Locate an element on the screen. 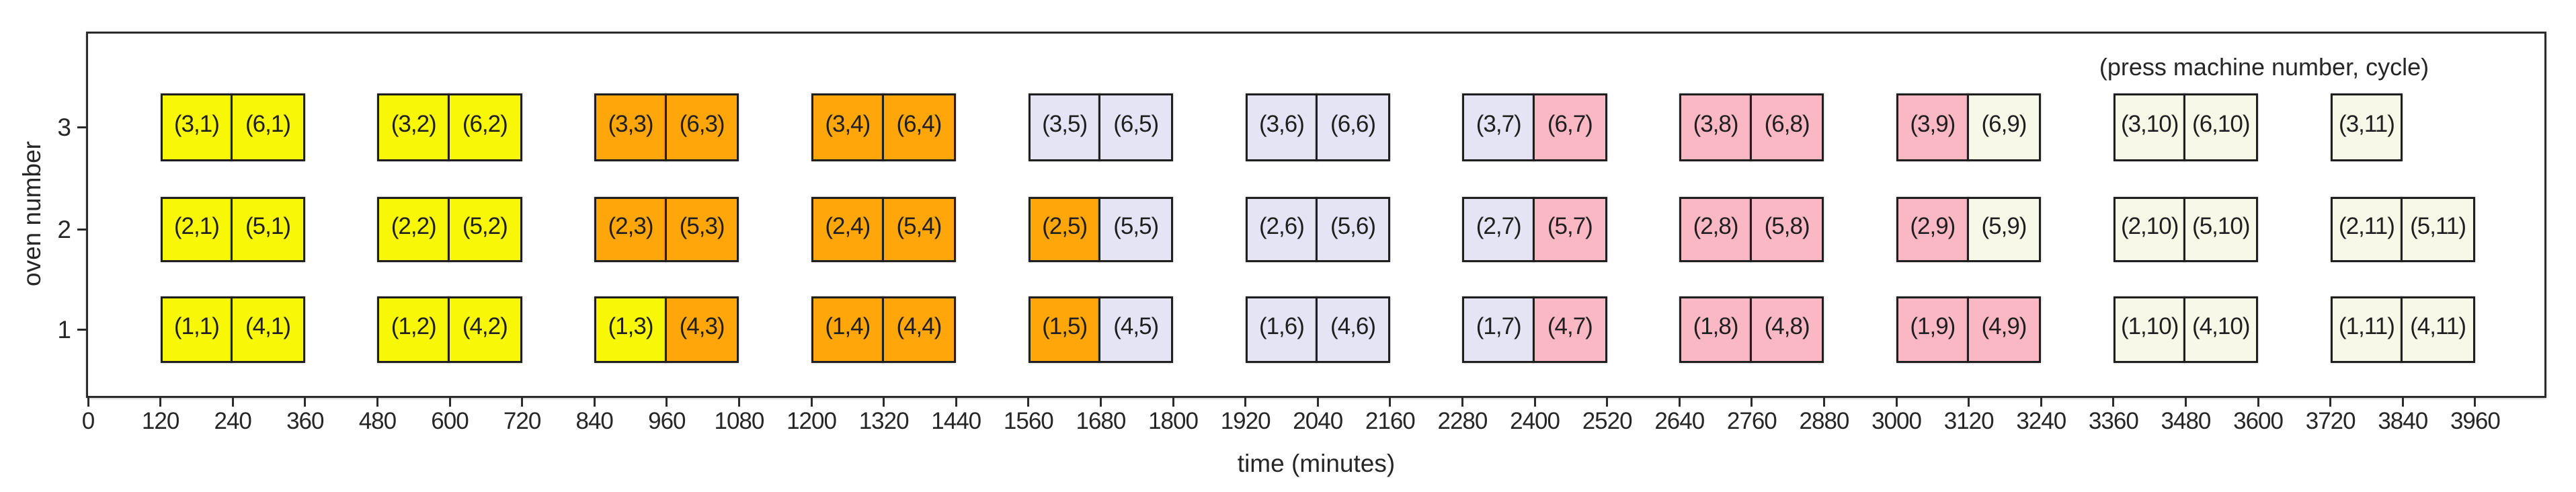 The width and height of the screenshot is (2576, 492). x-tick-label: 2040 is located at coordinates (1318, 421).